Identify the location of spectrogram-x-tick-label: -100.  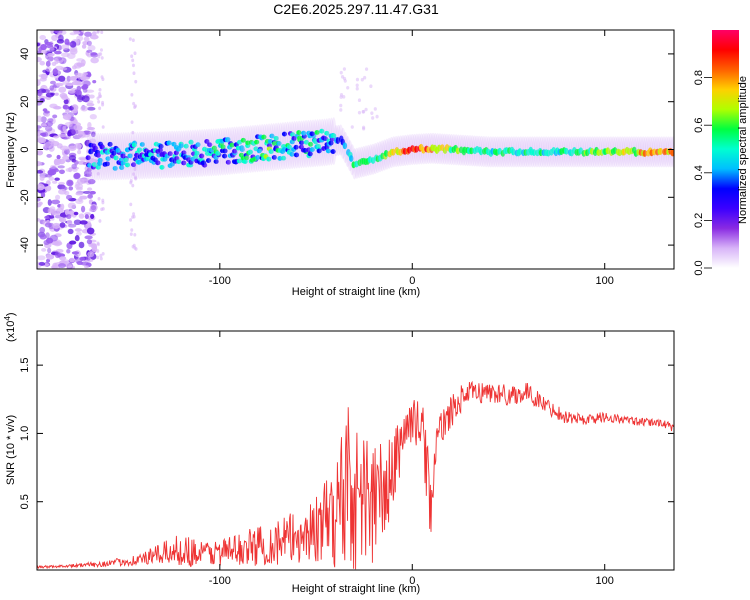
(220, 281).